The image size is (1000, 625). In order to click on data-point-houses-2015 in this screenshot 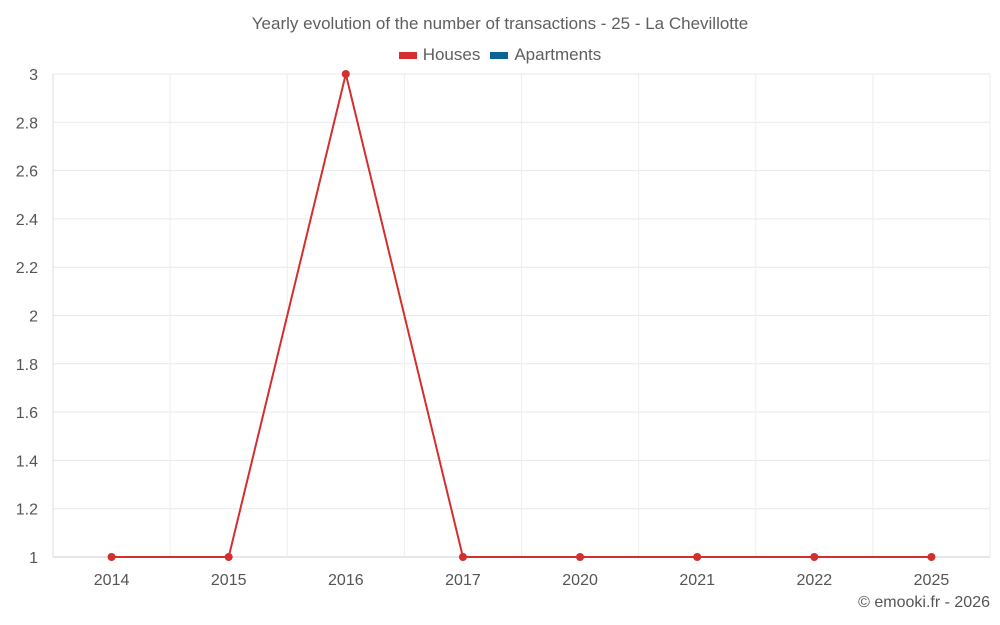, I will do `click(228, 557)`.